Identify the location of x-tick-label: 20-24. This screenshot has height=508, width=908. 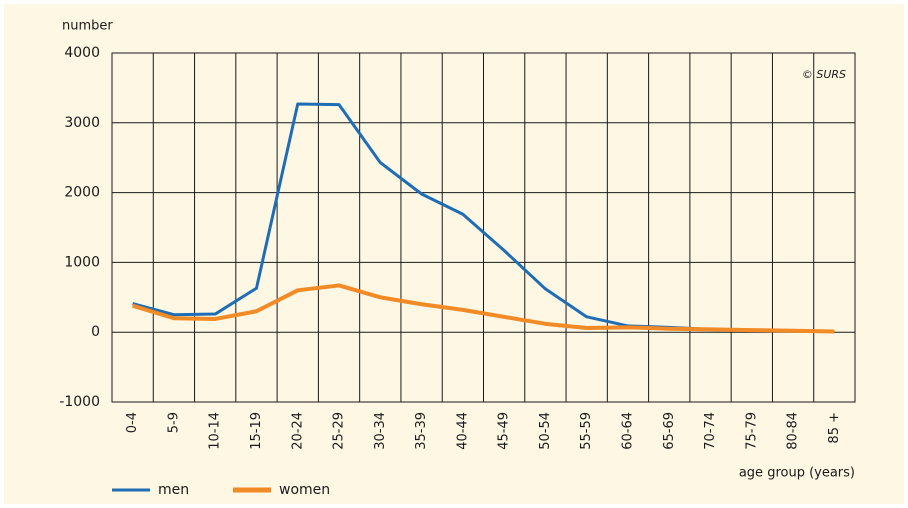
(297, 431).